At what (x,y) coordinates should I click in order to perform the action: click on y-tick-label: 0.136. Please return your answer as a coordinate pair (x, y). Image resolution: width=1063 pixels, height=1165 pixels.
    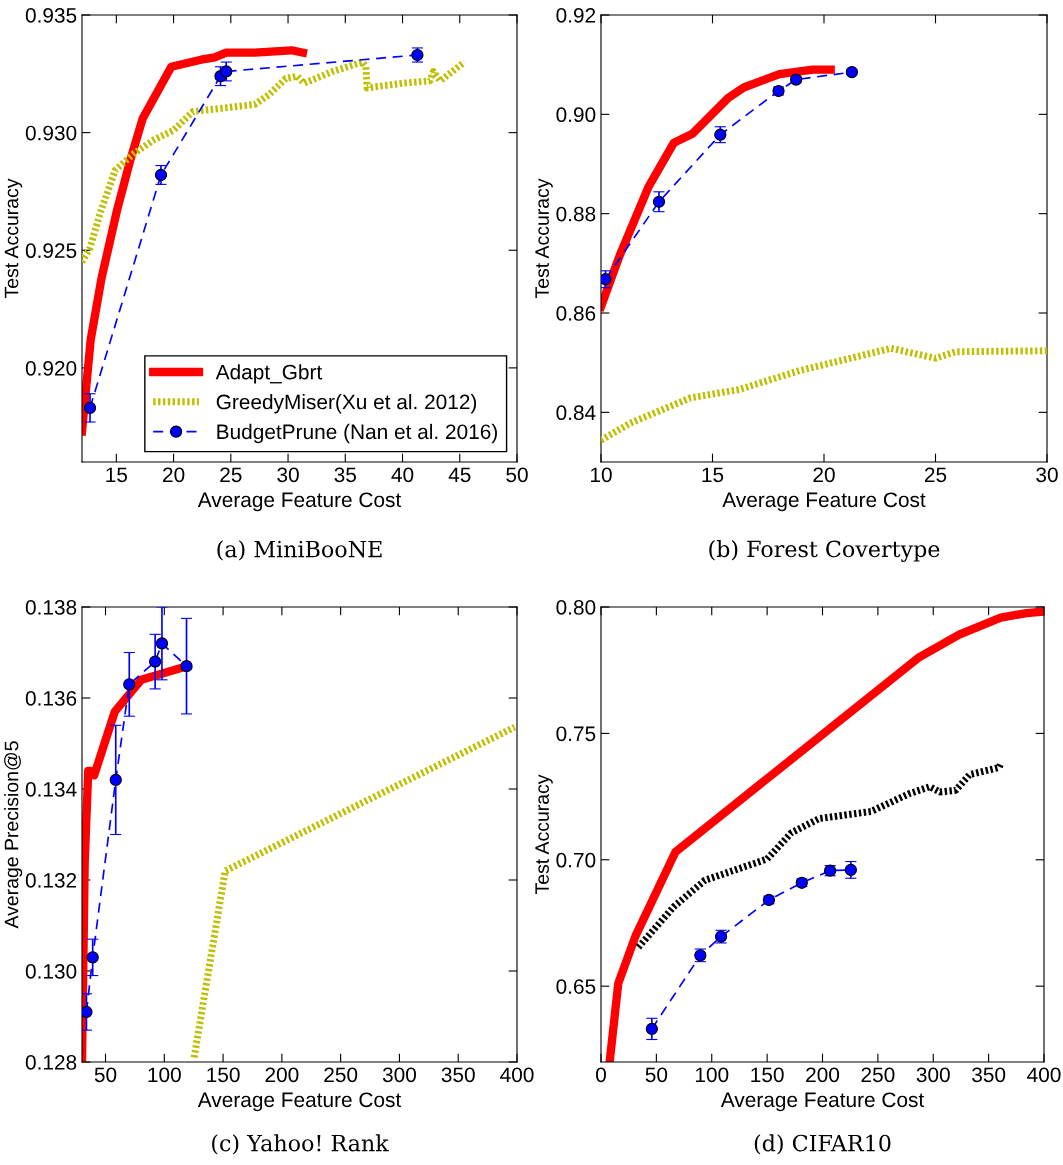
    Looking at the image, I should click on (51, 698).